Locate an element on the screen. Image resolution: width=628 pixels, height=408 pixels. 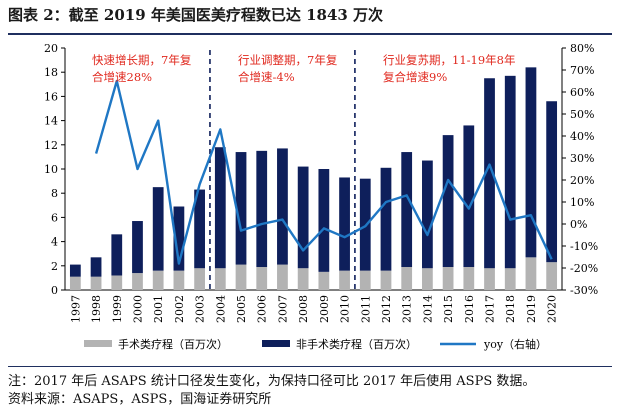
x-tick-label: 2000 is located at coordinates (137, 309).